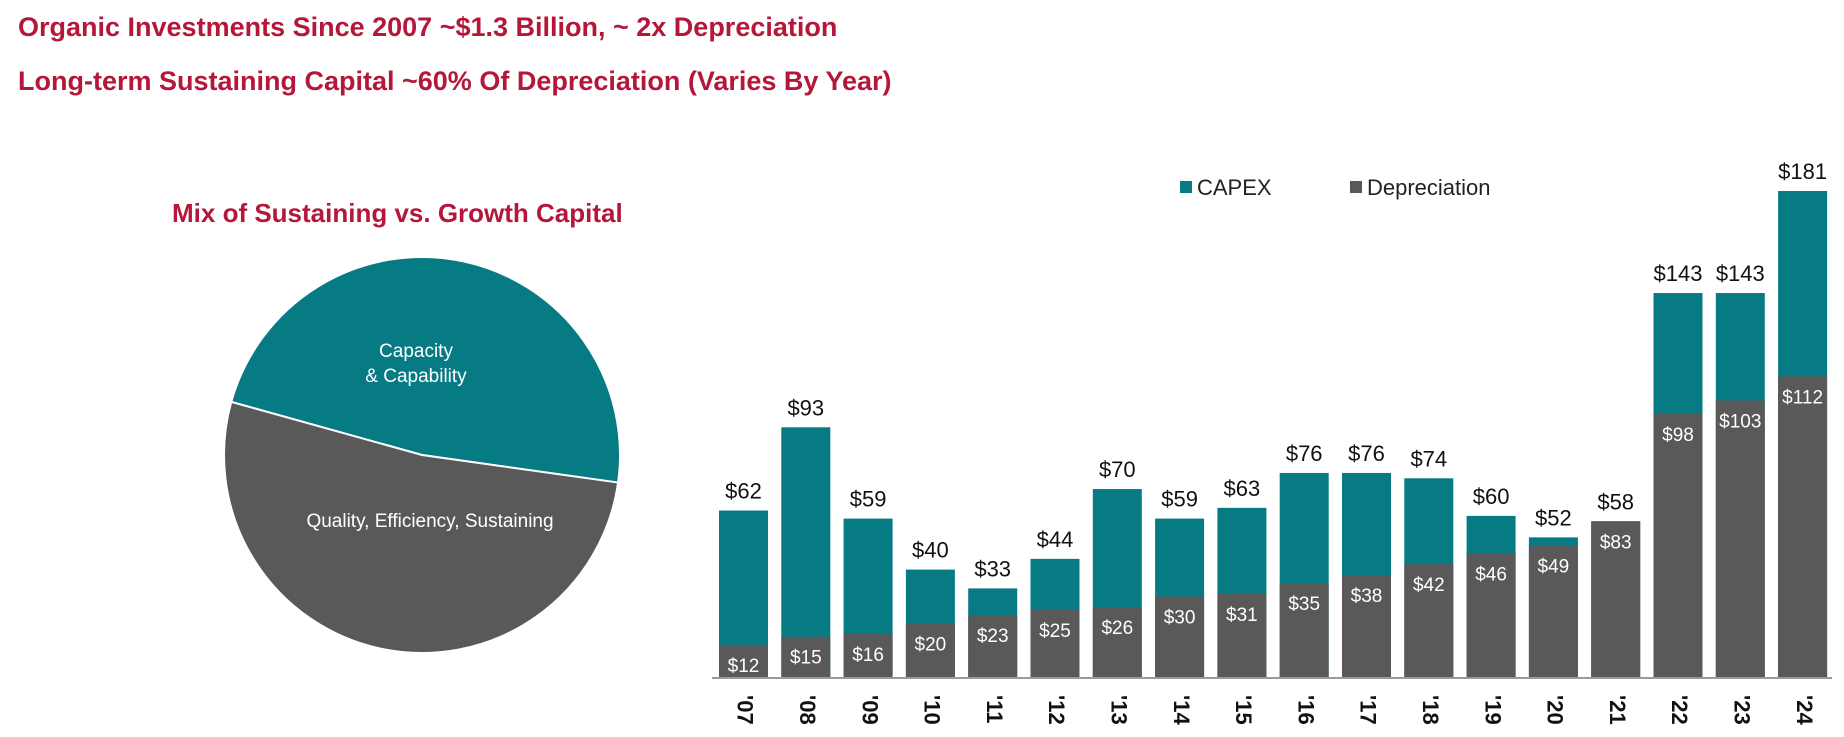 This screenshot has width=1844, height=737. What do you see at coordinates (1679, 710) in the screenshot?
I see `x-tick-label-15: '22` at bounding box center [1679, 710].